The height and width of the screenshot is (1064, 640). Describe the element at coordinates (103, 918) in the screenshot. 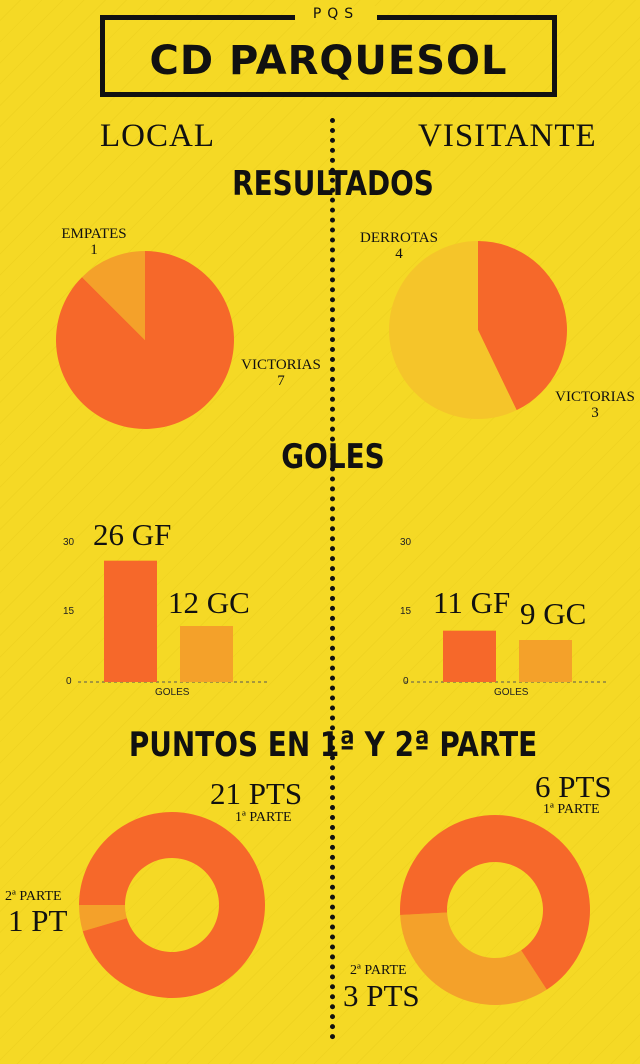

I see `local-puntos-slice-2-parte` at that location.